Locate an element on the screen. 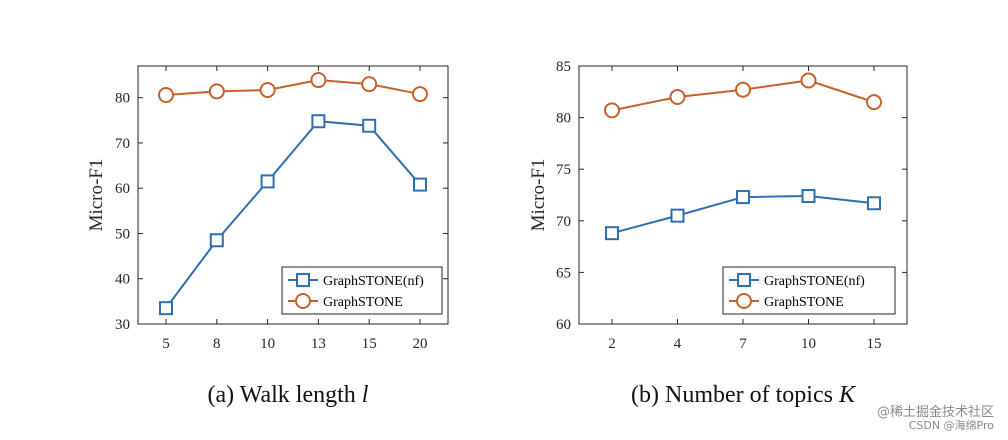 The height and width of the screenshot is (440, 1008). x-tick-label: 4 is located at coordinates (678, 344).